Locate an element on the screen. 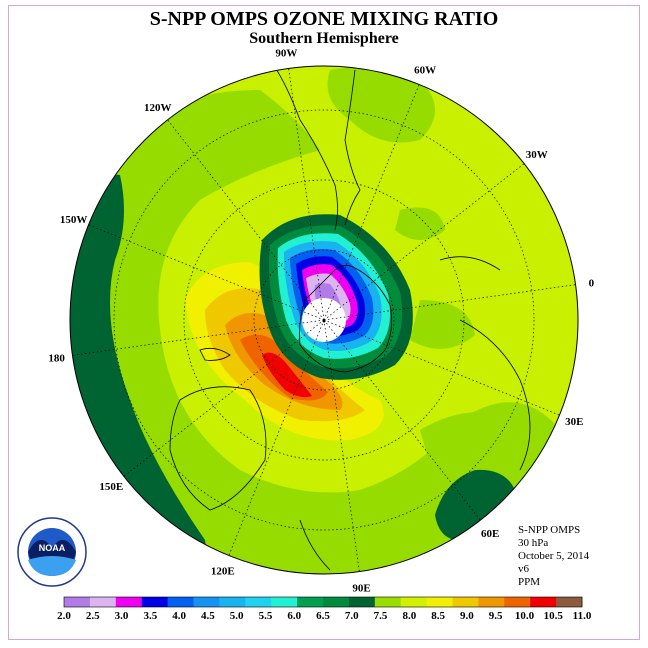 This screenshot has width=648, height=648. info-instrument: S-NPP OMPS is located at coordinates (549, 530).